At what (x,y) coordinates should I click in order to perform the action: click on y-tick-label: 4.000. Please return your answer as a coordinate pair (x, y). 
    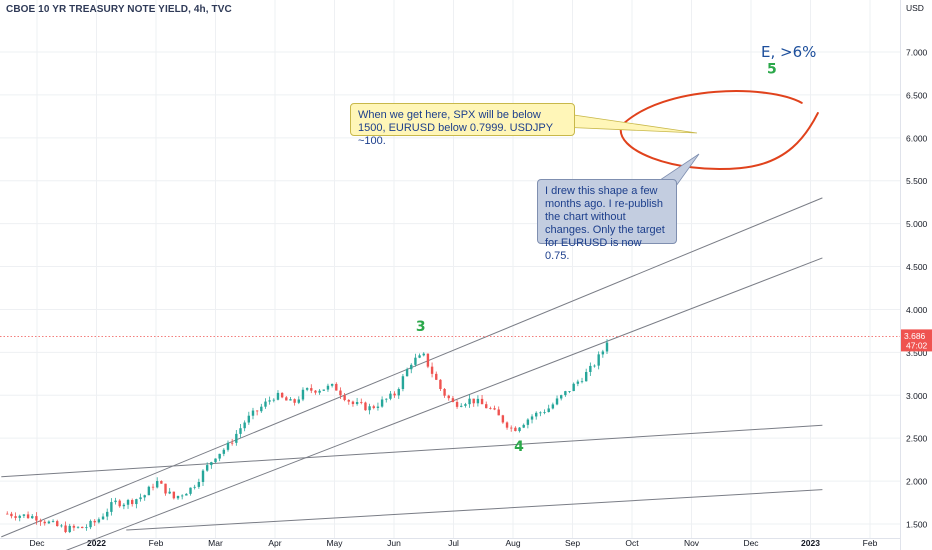
    Looking at the image, I should click on (917, 310).